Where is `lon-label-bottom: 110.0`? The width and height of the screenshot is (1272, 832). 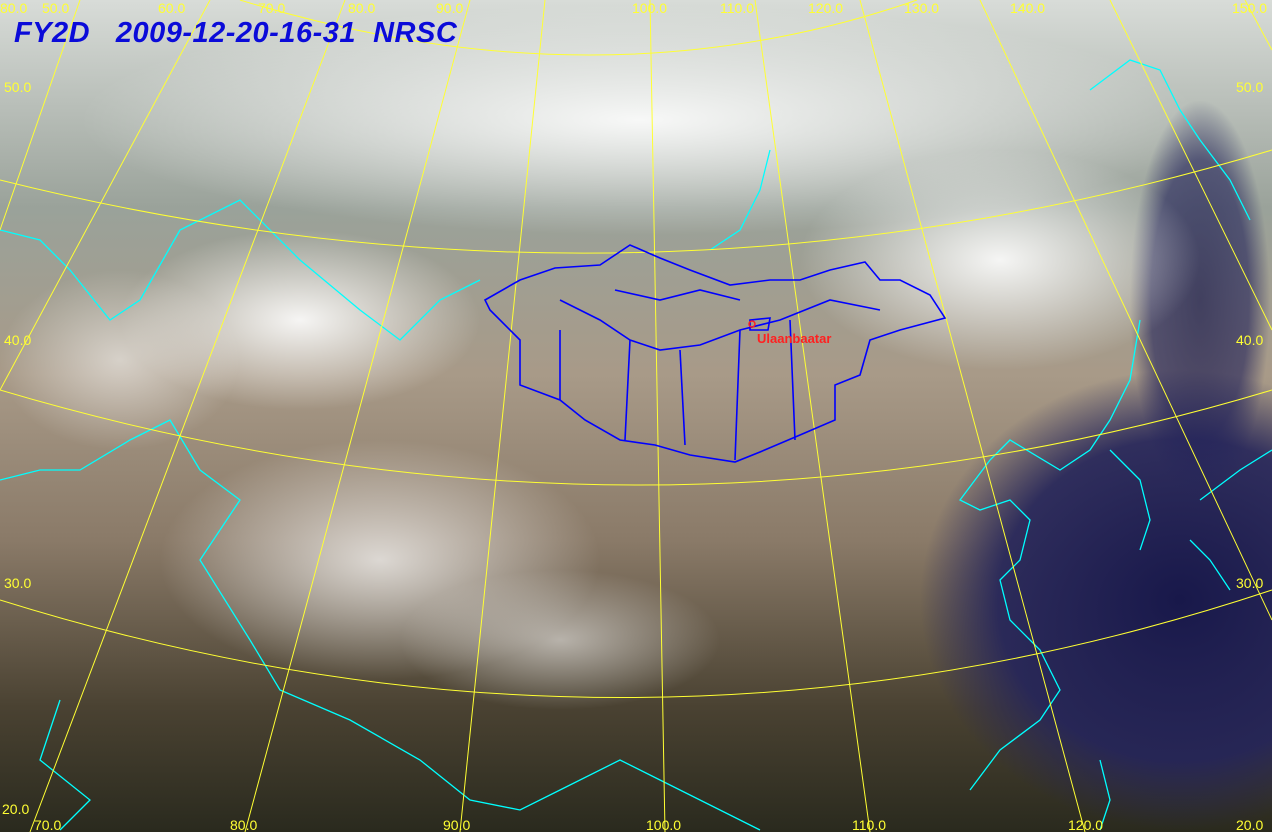
lon-label-bottom: 110.0 is located at coordinates (869, 824).